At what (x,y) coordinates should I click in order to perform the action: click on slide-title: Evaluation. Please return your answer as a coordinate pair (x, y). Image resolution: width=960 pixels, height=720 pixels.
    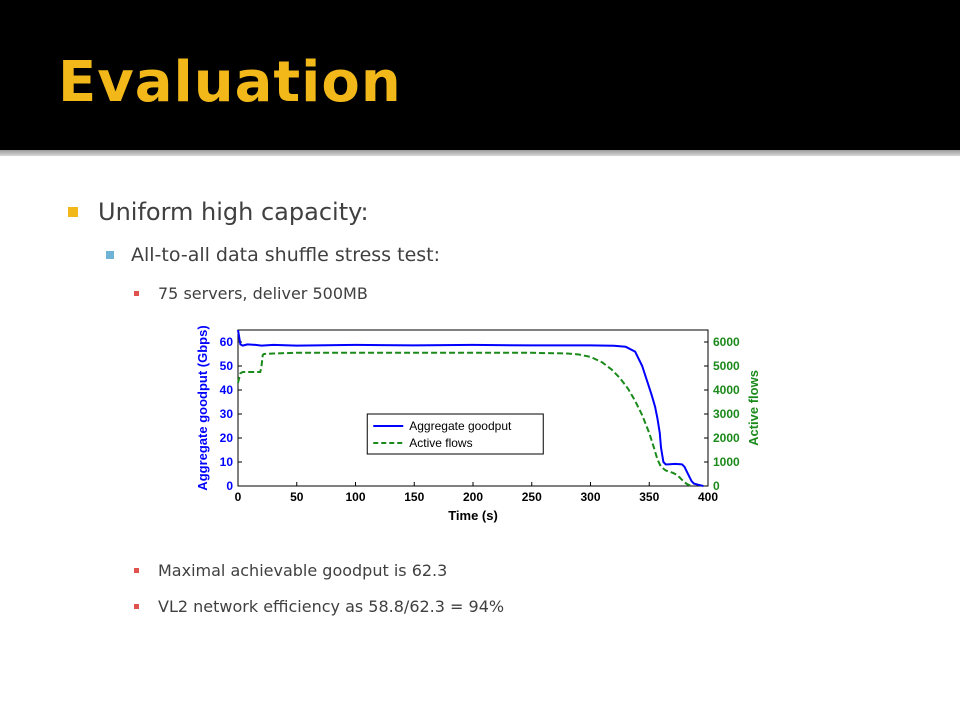
    Looking at the image, I should click on (230, 82).